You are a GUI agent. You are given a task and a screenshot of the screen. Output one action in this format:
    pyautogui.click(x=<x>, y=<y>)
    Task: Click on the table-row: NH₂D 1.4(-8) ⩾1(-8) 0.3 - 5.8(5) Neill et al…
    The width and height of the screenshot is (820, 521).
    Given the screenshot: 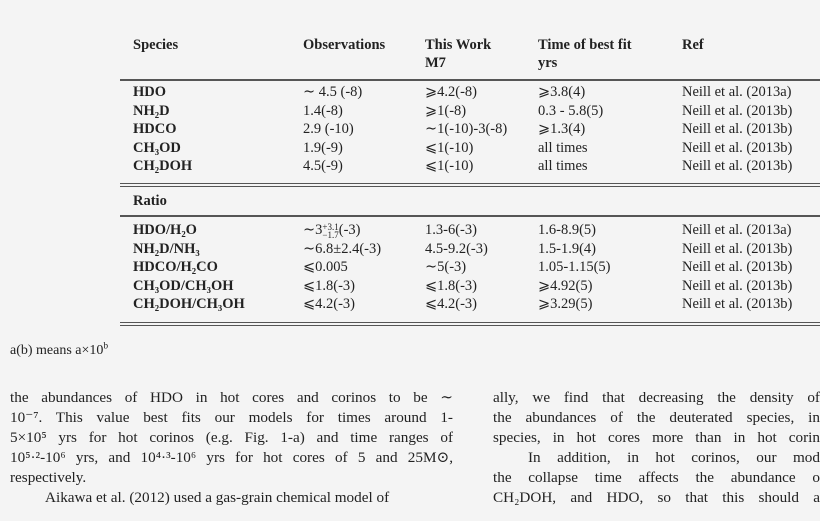 What is the action you would take?
    pyautogui.click(x=410, y=112)
    